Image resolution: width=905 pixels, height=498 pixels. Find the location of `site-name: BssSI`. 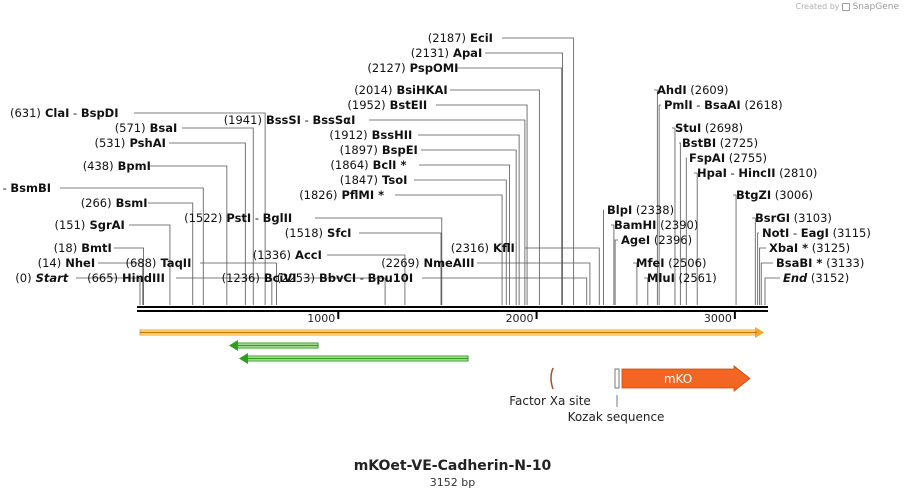

site-name: BssSI is located at coordinates (281, 120).